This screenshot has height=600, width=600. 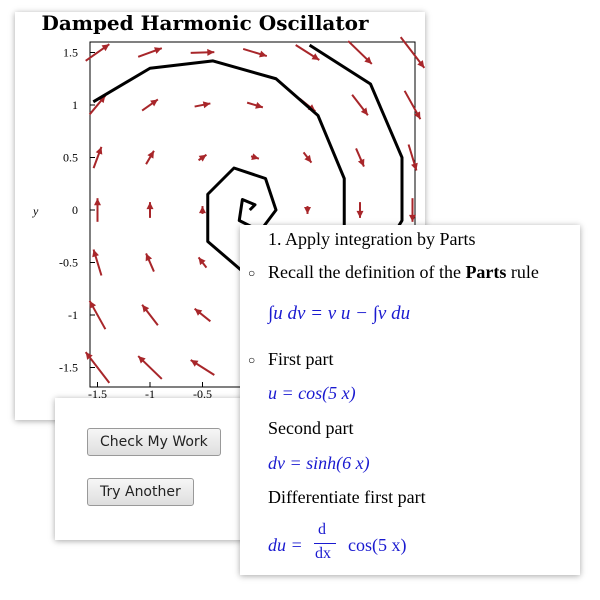 What do you see at coordinates (347, 497) in the screenshot?
I see `label: Differentiate first part` at bounding box center [347, 497].